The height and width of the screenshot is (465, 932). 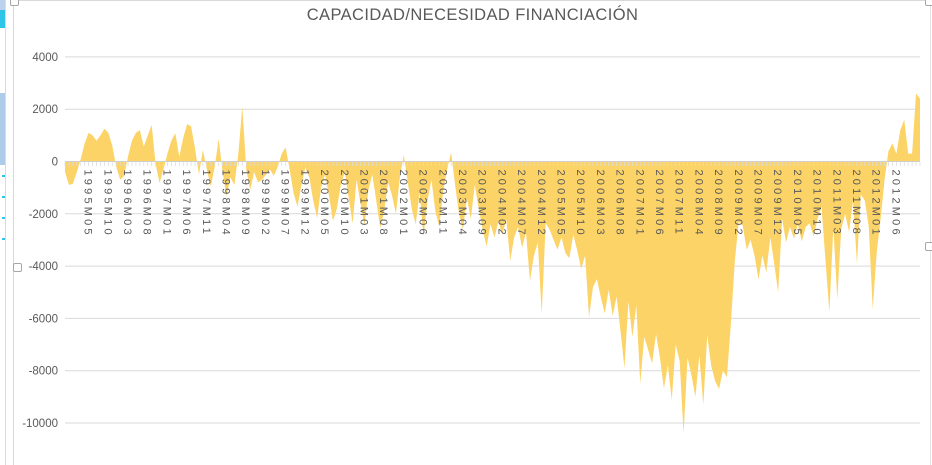 What do you see at coordinates (147, 204) in the screenshot?
I see `x-axis-label: 1996M08` at bounding box center [147, 204].